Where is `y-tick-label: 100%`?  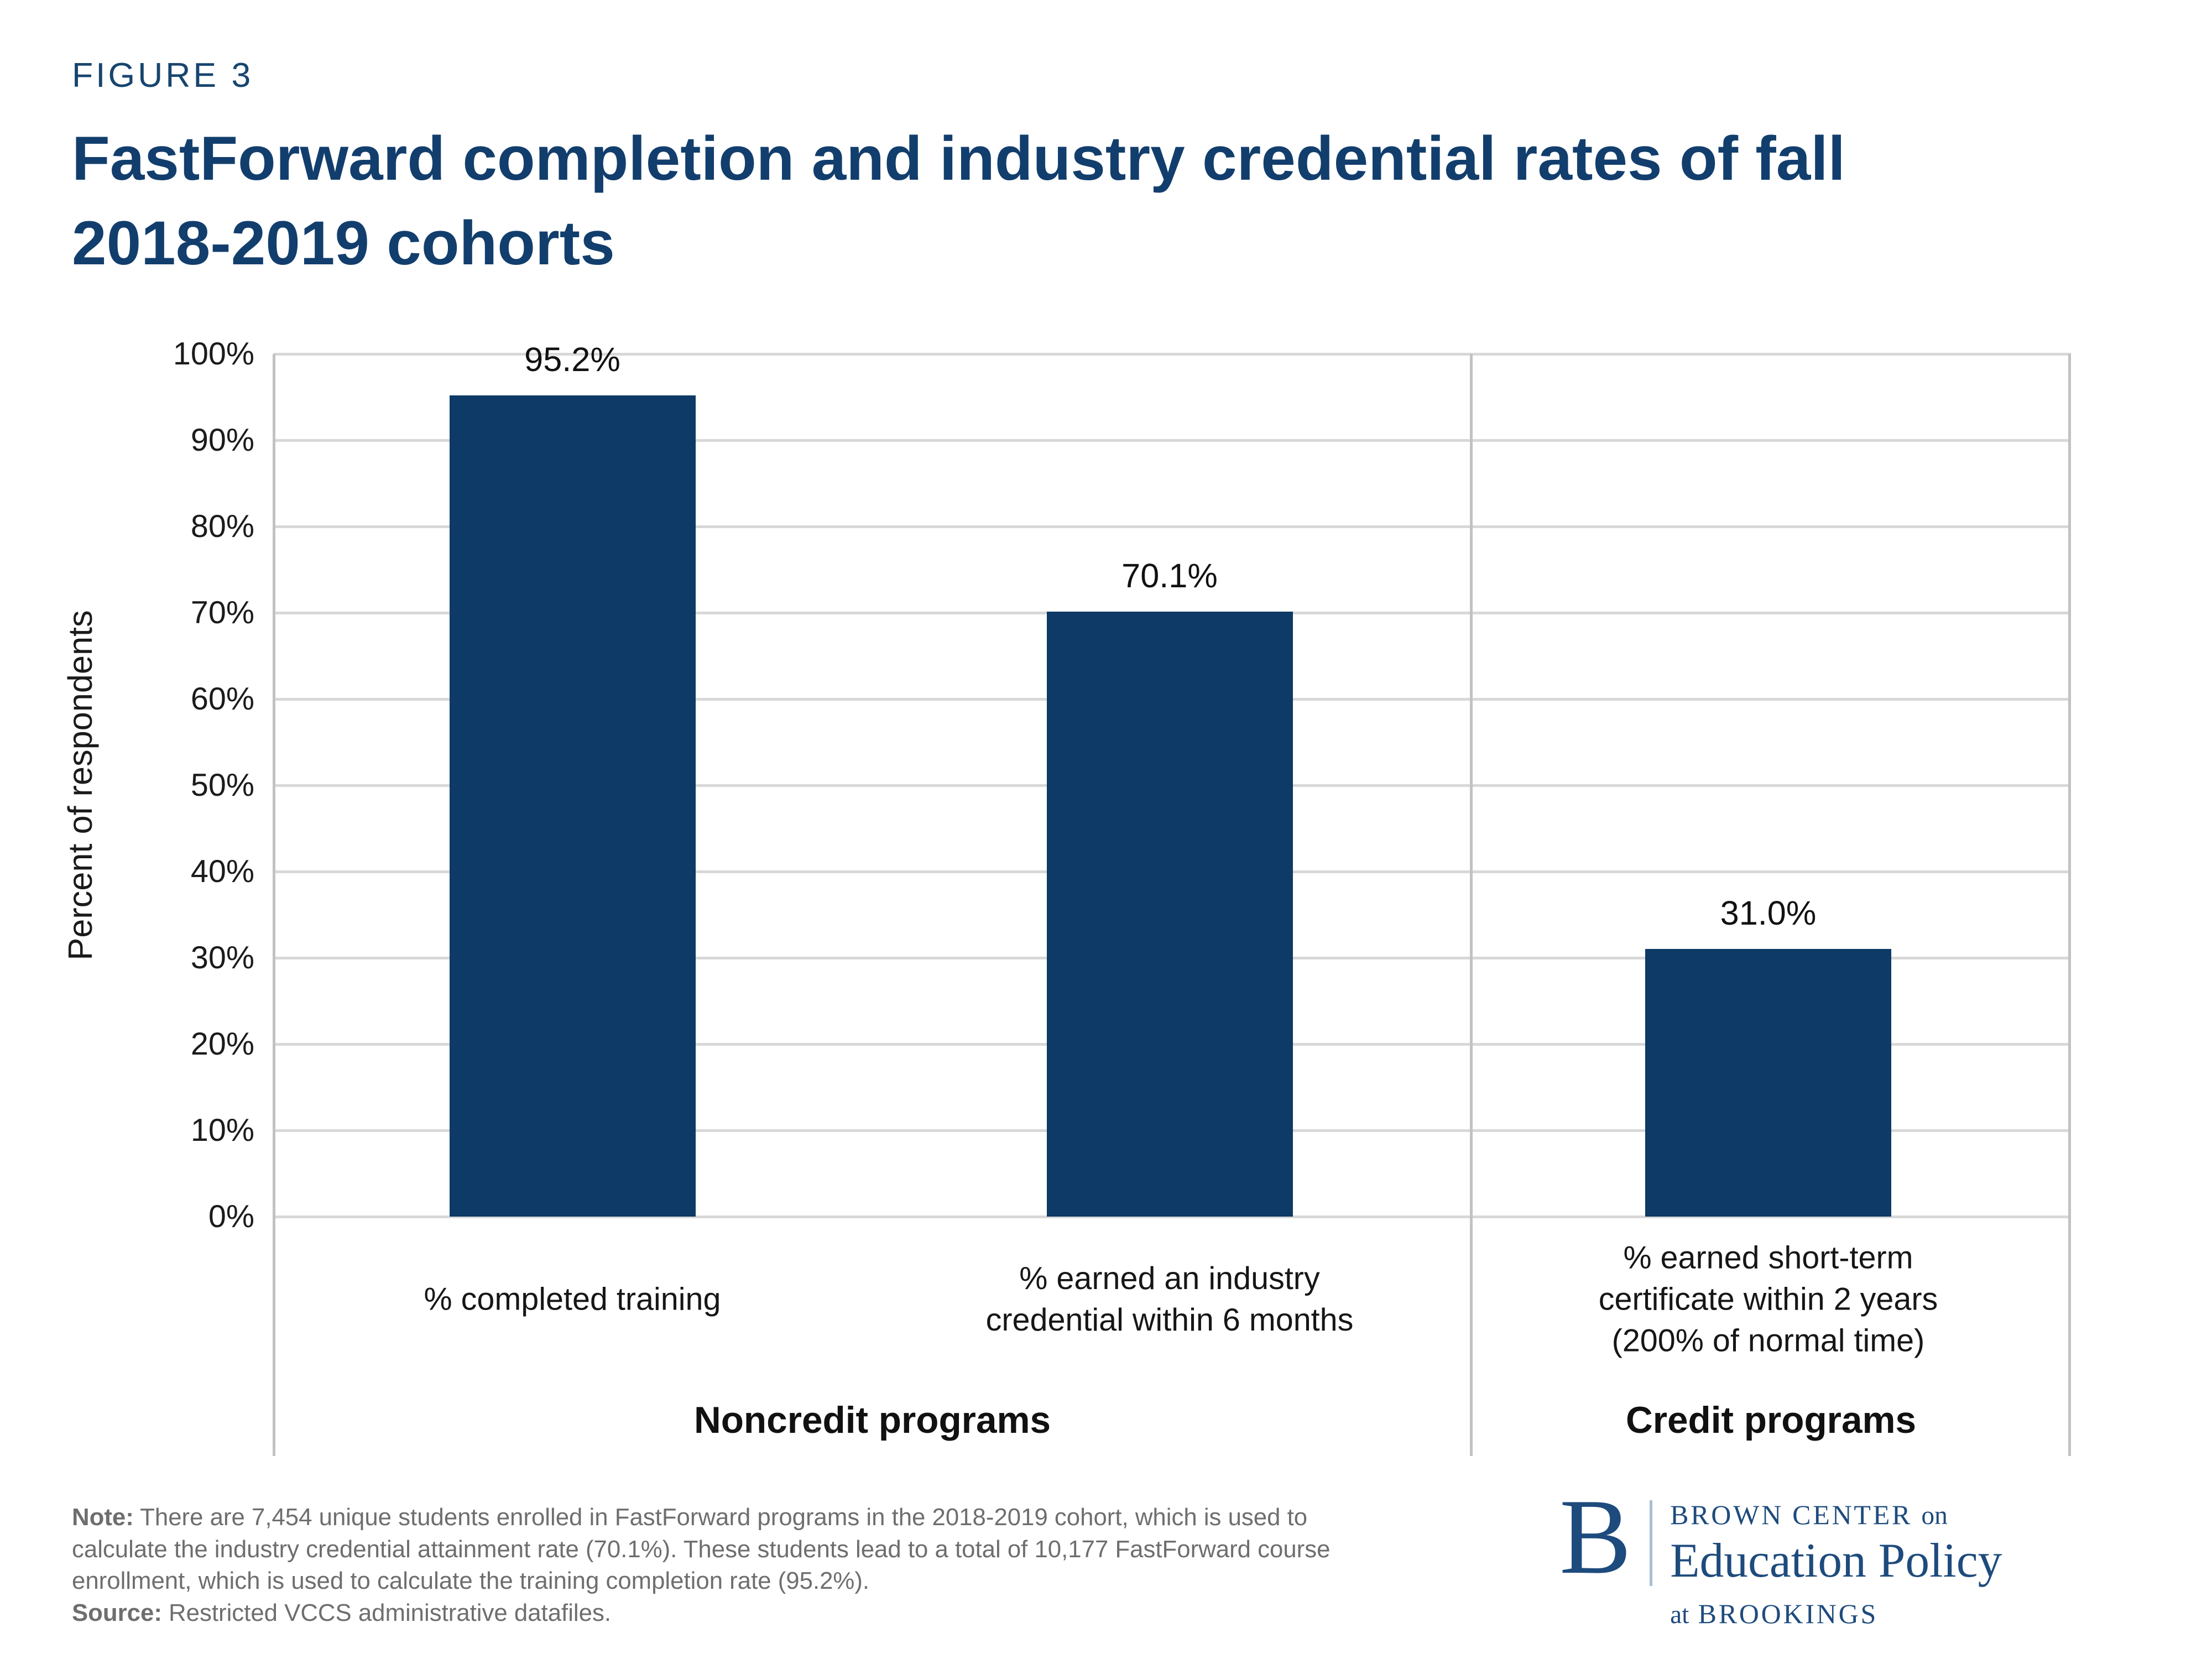
y-tick-label: 100% is located at coordinates (214, 354).